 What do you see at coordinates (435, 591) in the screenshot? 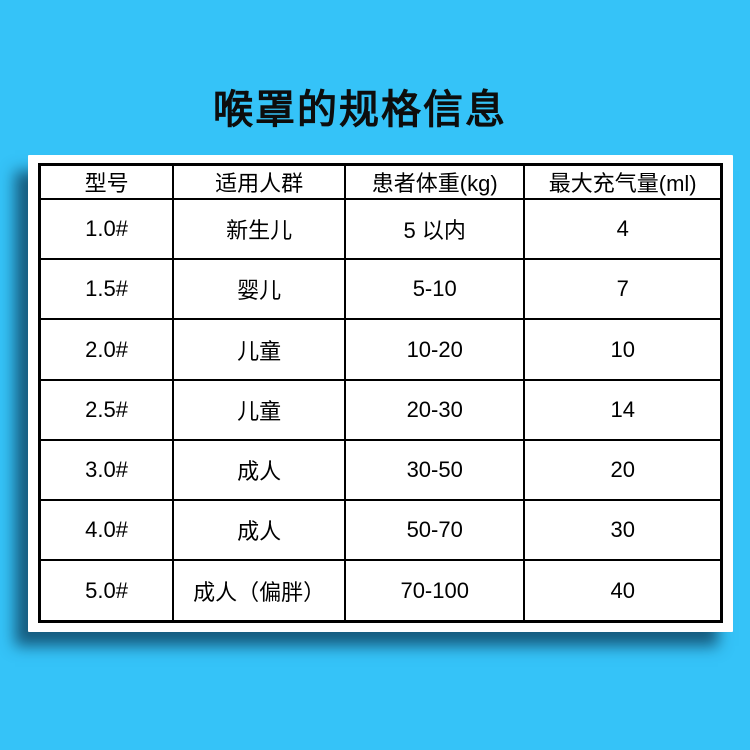
I see `cell-patient-weight: 70-100` at bounding box center [435, 591].